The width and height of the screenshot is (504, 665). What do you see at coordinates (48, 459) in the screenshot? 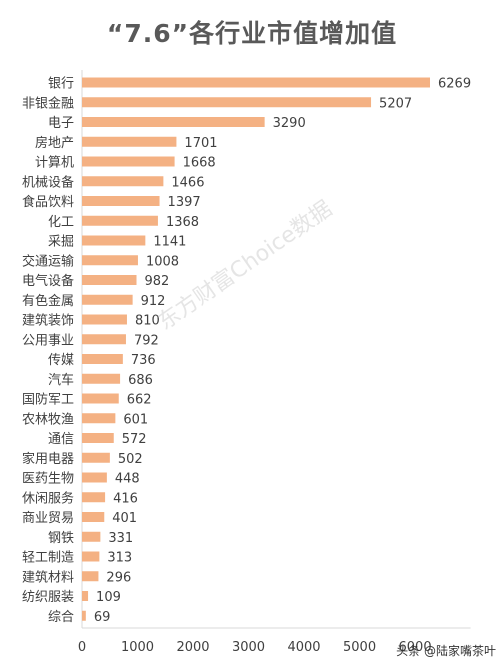
I see `category-label: 家用电器` at bounding box center [48, 459].